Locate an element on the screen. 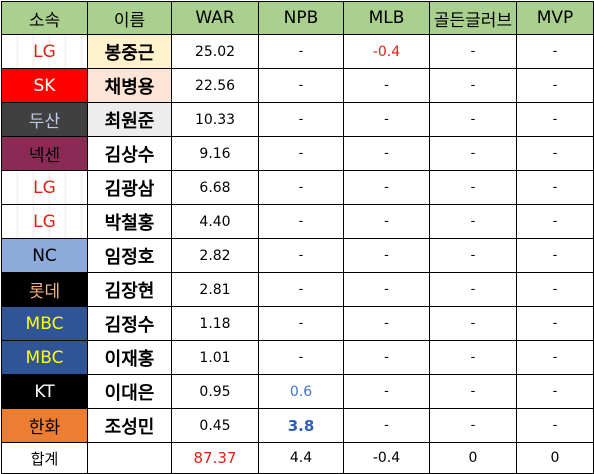  header-mlb: MLB is located at coordinates (386, 18).